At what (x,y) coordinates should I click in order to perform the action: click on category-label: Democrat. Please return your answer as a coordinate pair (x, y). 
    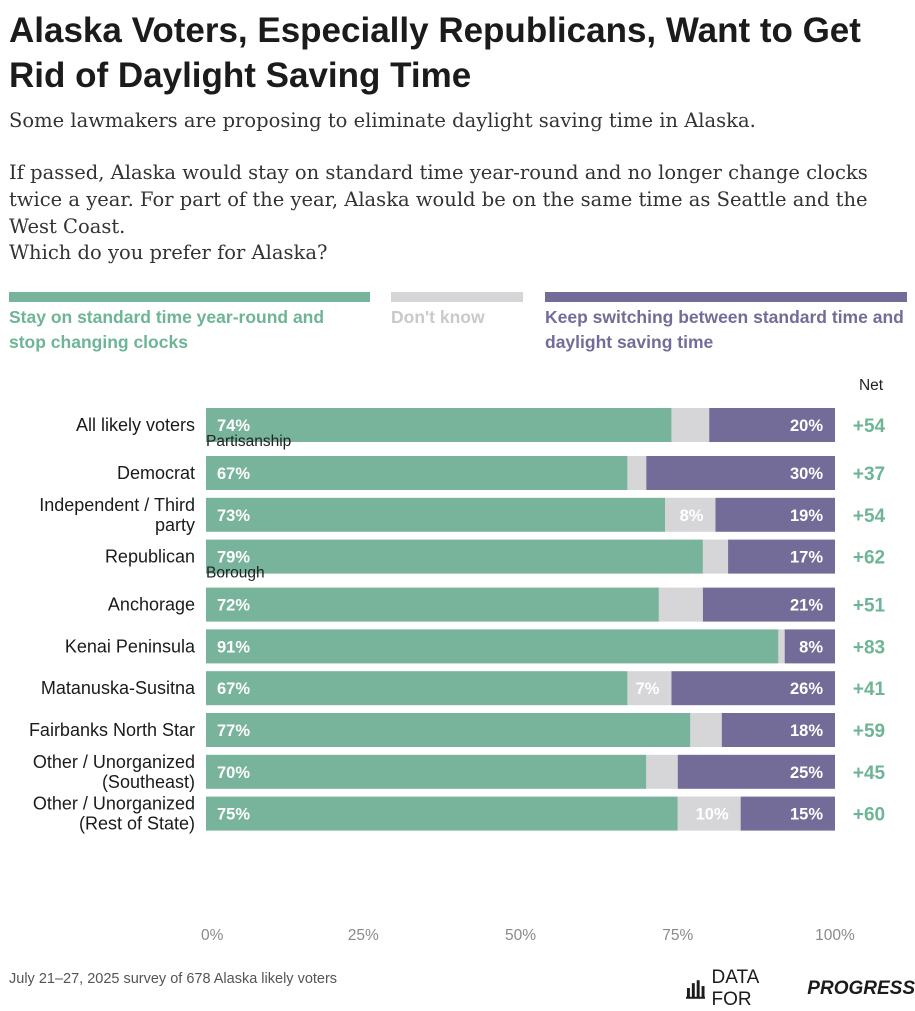
    Looking at the image, I should click on (156, 473).